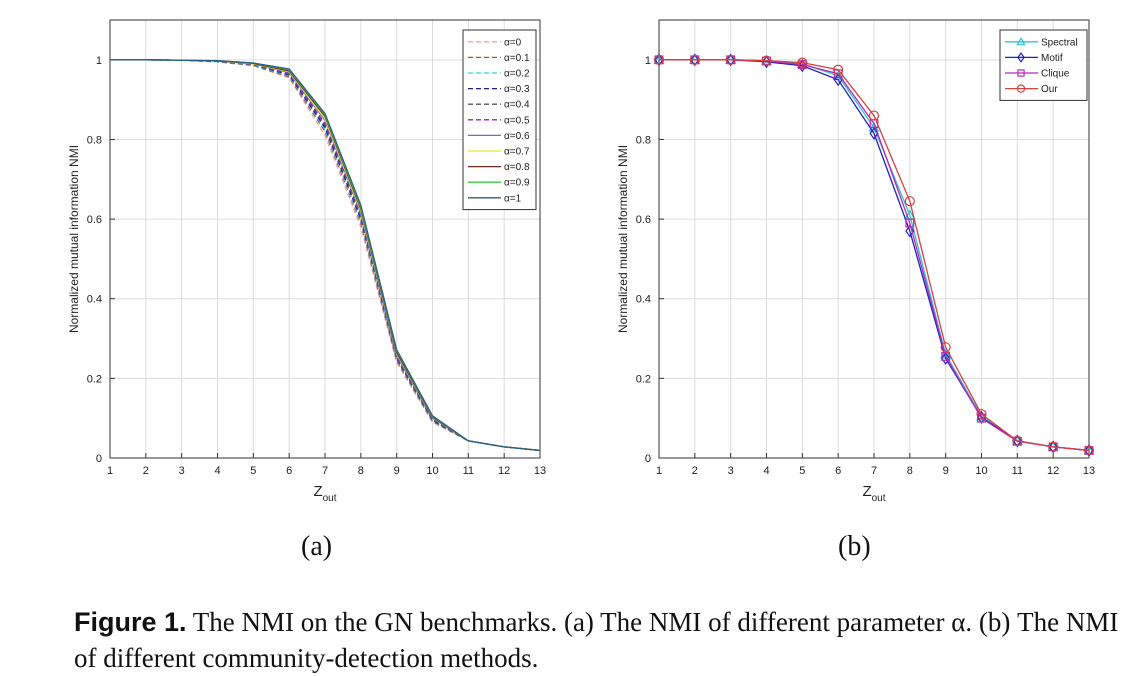 Image resolution: width=1145 pixels, height=676 pixels. What do you see at coordinates (517, 58) in the screenshot?
I see `legend-label: α=0.1` at bounding box center [517, 58].